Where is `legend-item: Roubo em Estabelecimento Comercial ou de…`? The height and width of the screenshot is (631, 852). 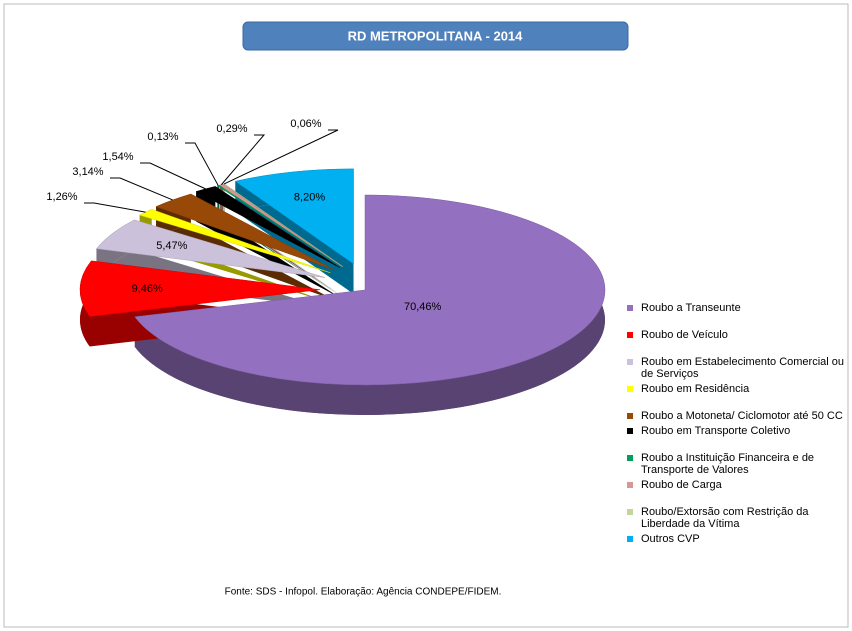 legend-item: Roubo em Estabelecimento Comercial ou de… is located at coordinates (737, 368).